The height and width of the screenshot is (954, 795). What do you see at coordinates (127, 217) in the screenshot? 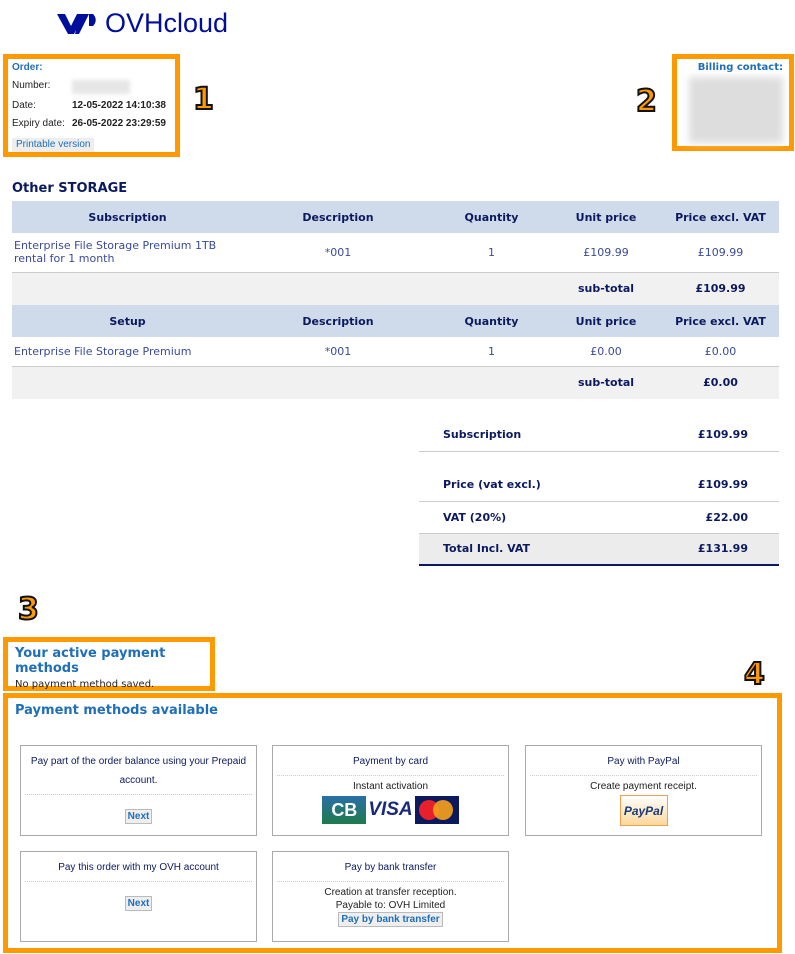
I see `header-cell: Subscription` at bounding box center [127, 217].